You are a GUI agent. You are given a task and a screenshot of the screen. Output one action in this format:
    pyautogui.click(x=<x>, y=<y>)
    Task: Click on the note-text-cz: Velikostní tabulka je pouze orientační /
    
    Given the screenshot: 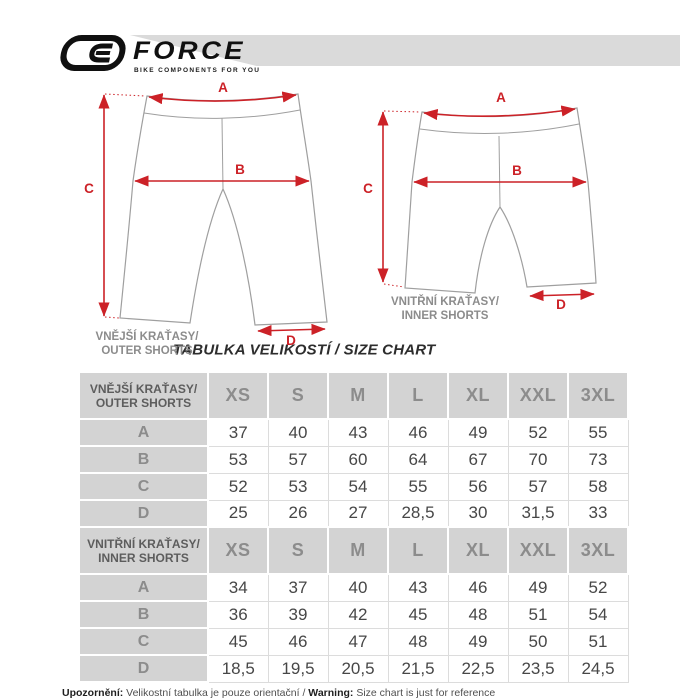 What is the action you would take?
    pyautogui.click(x=216, y=692)
    